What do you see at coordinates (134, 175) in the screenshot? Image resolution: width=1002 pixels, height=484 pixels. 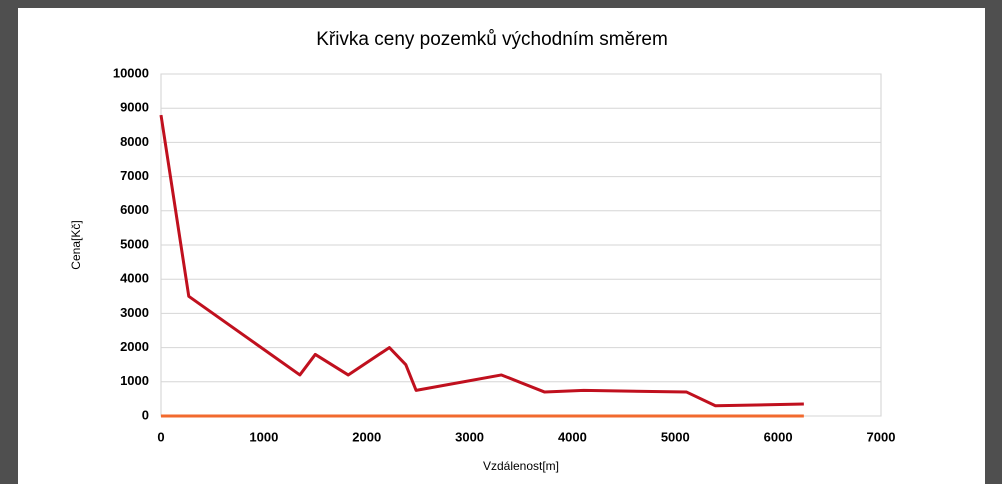 I see `y-tick-label: 7000` at bounding box center [134, 175].